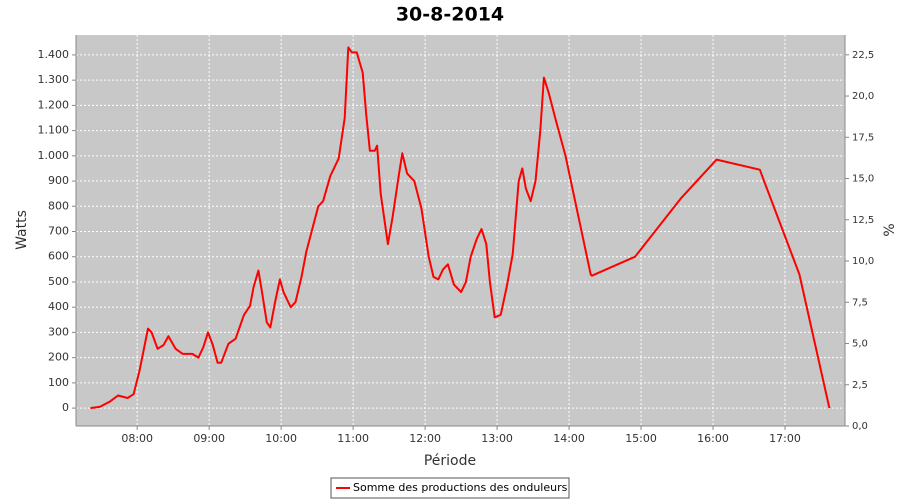  I want to click on y-tick-label: 300, so click(58, 331).